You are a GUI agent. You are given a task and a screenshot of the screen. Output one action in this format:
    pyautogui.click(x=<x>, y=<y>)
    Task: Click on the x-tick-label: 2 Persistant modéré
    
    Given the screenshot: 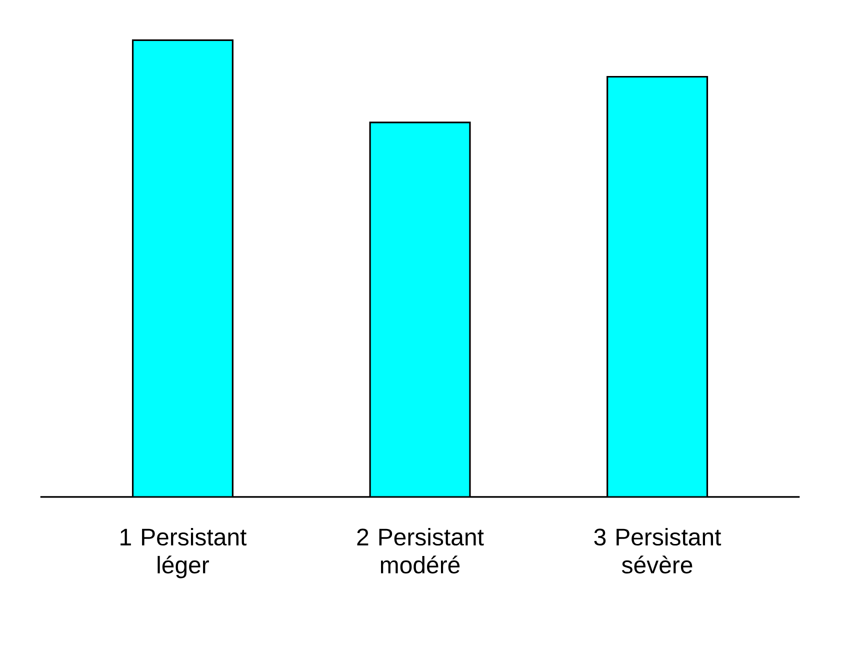 What is the action you would take?
    pyautogui.click(x=420, y=551)
    